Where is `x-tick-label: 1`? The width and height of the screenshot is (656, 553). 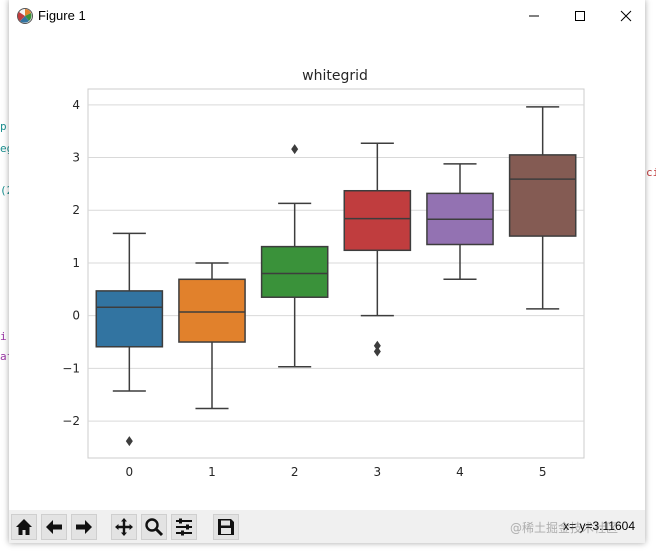
x-tick-label: 1 is located at coordinates (212, 472).